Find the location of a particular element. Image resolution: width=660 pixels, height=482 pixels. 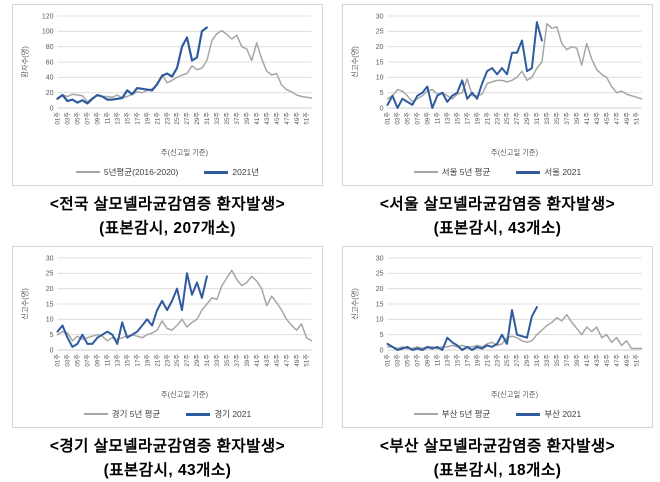

svg-text: 25주 is located at coordinates (507, 360).